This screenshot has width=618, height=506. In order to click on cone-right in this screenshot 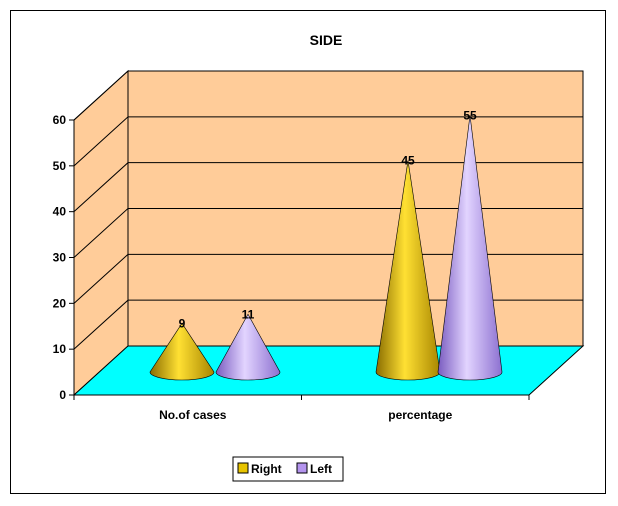, I will do `click(182, 351)`.